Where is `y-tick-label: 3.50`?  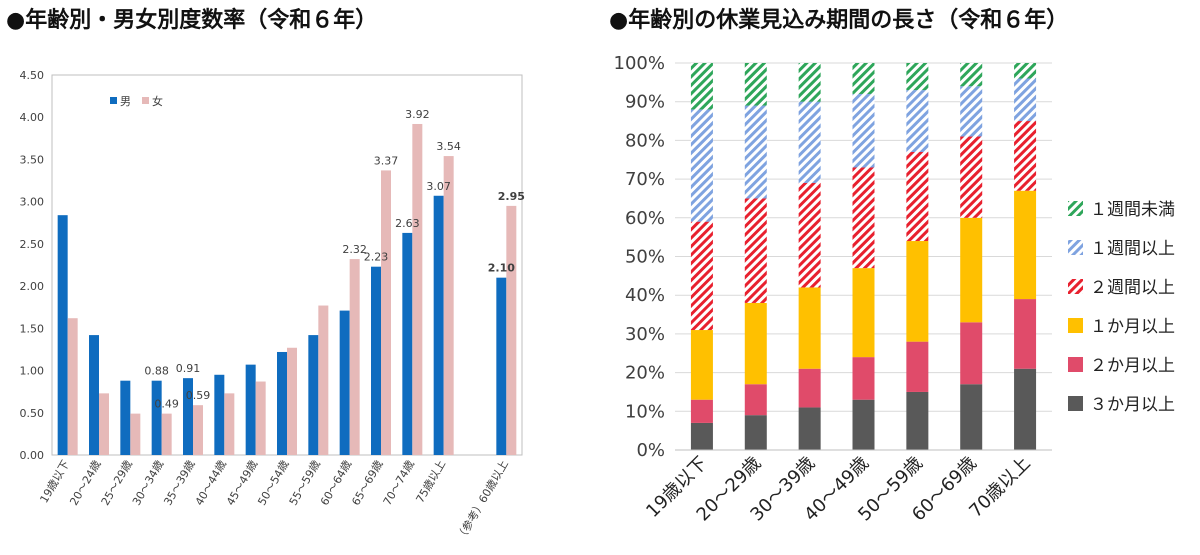
y-tick-label: 3.50 is located at coordinates (32, 159).